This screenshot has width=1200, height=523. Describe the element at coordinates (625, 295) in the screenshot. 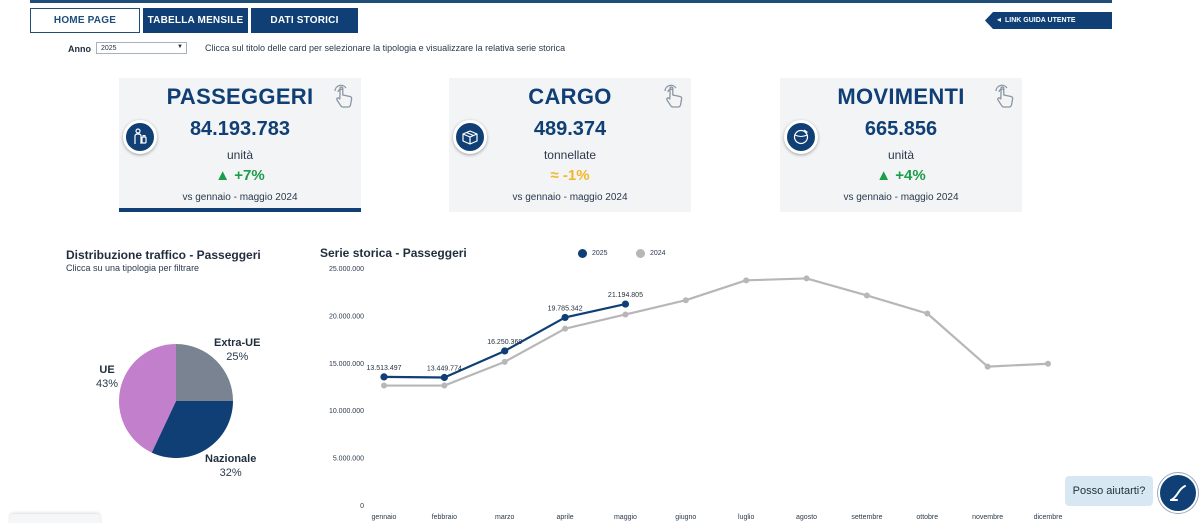

I see `data-label-2025: 21.194.805` at that location.